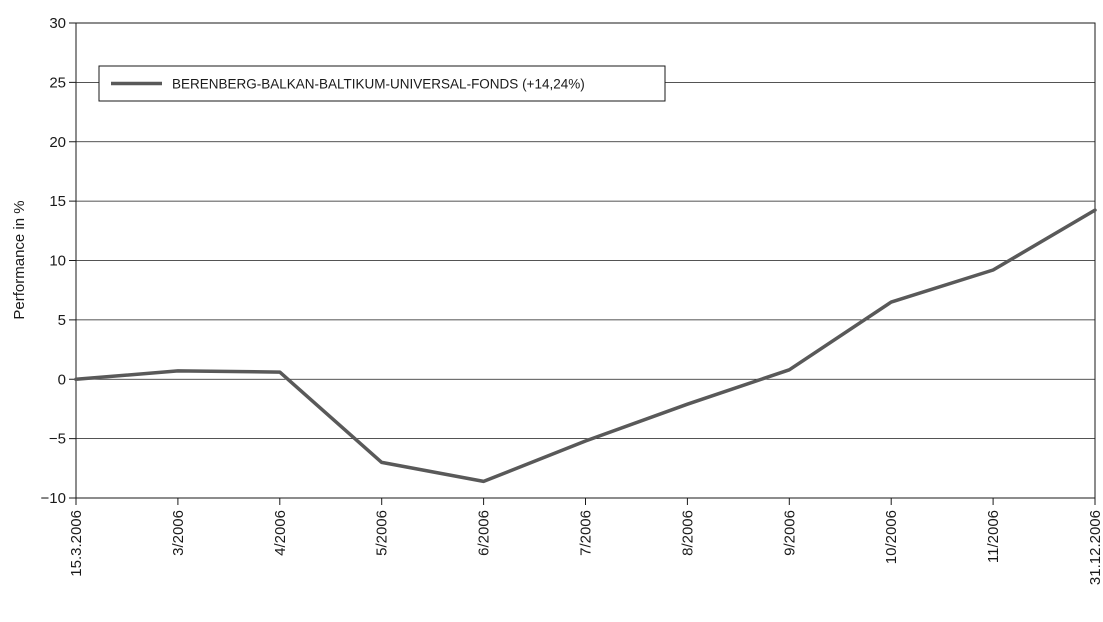 This screenshot has width=1103, height=622. What do you see at coordinates (53, 498) in the screenshot?
I see `y-tick-label: −10` at bounding box center [53, 498].